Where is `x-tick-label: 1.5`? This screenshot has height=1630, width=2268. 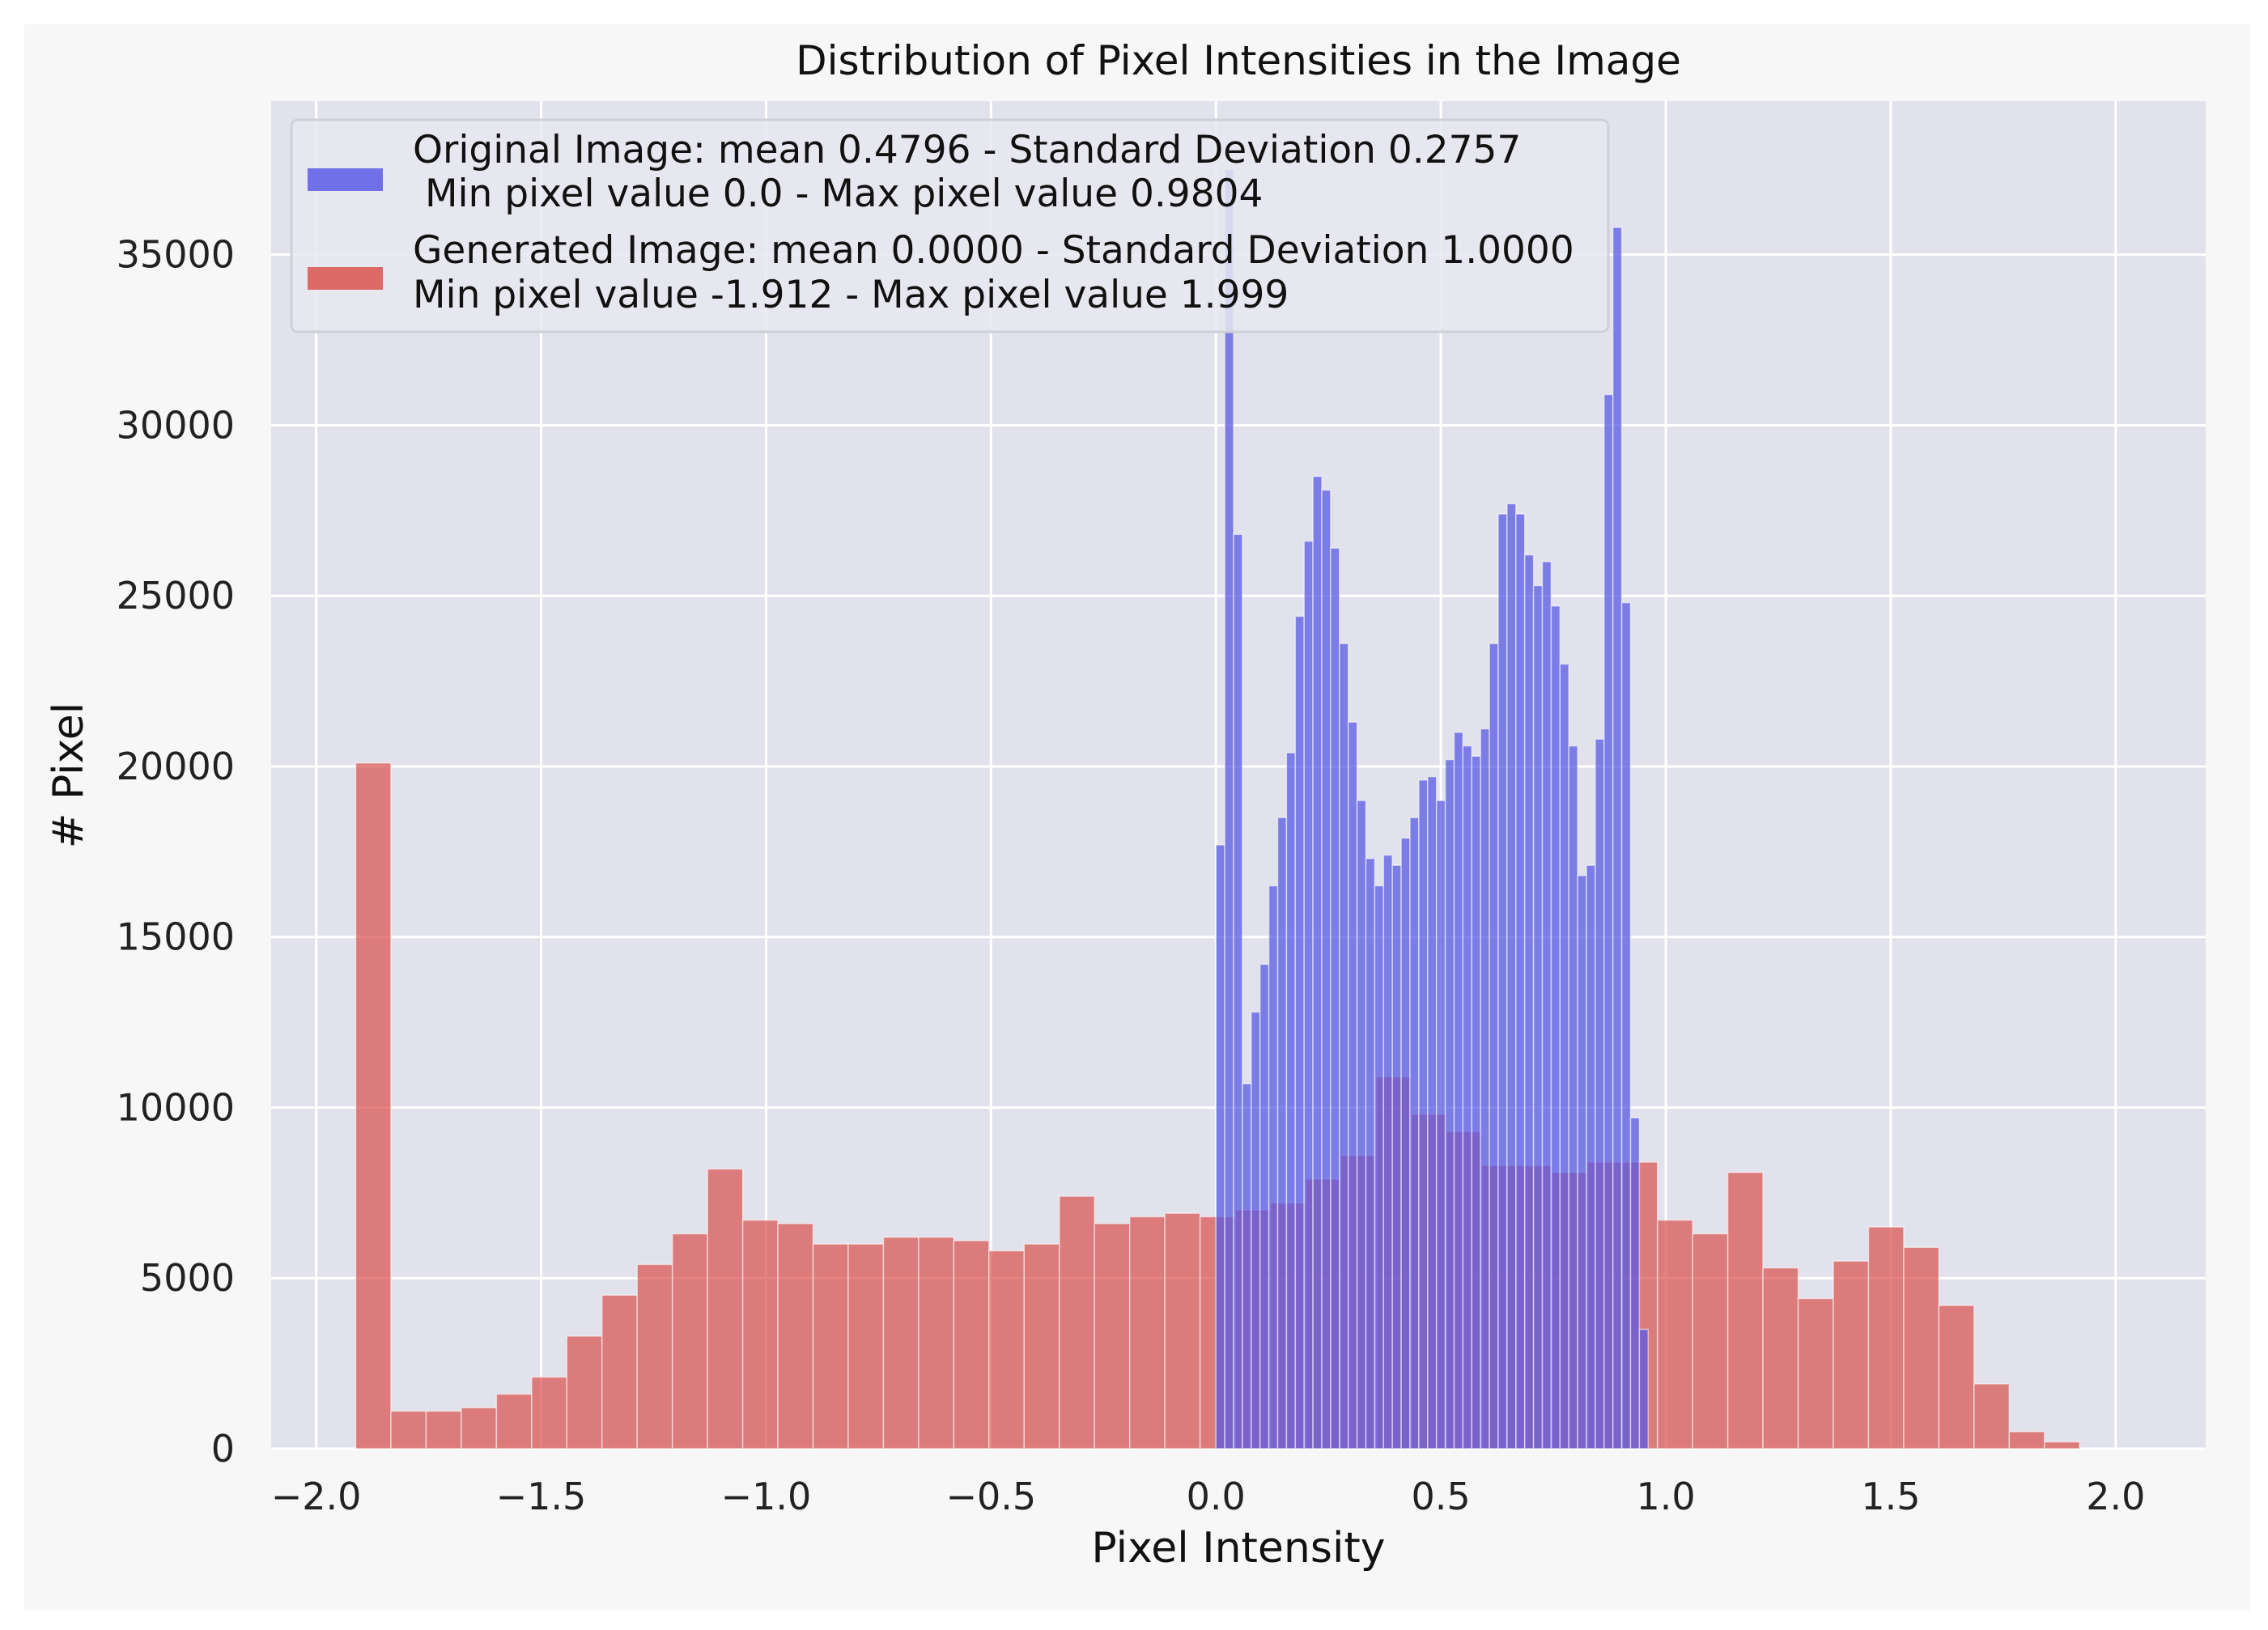 x-tick-label: 1.5 is located at coordinates (1890, 1496).